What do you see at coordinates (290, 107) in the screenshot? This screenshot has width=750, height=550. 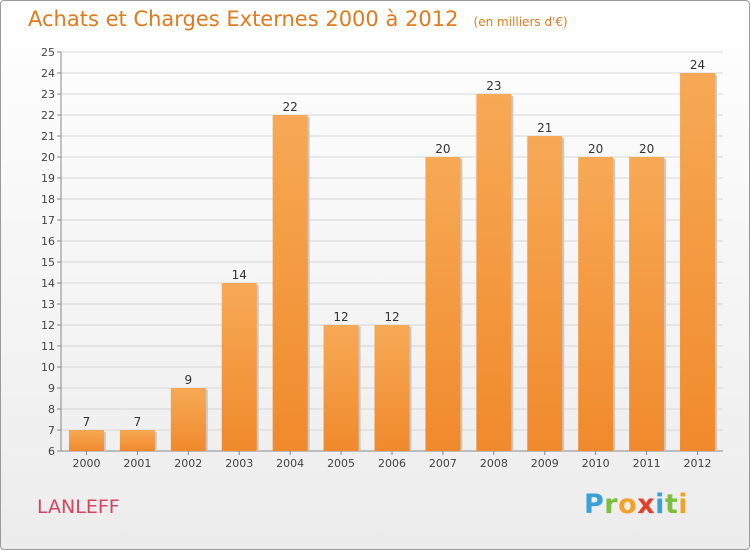 I see `bar-value-label: 22` at bounding box center [290, 107].